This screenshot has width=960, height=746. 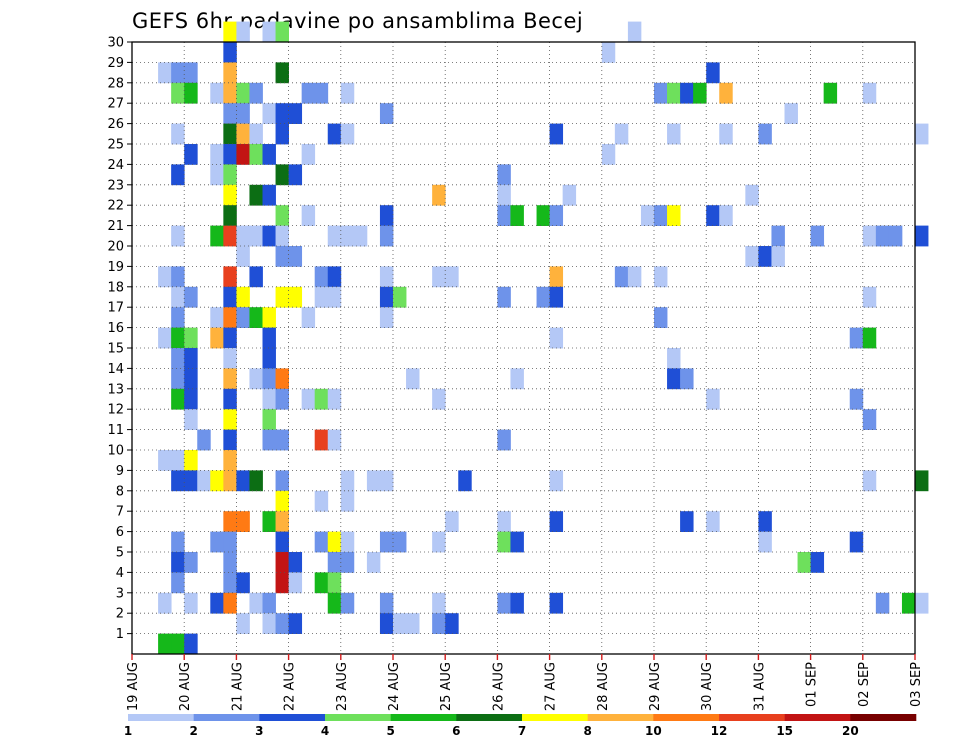 I want to click on y-tick-label: 23, so click(x=115, y=185).